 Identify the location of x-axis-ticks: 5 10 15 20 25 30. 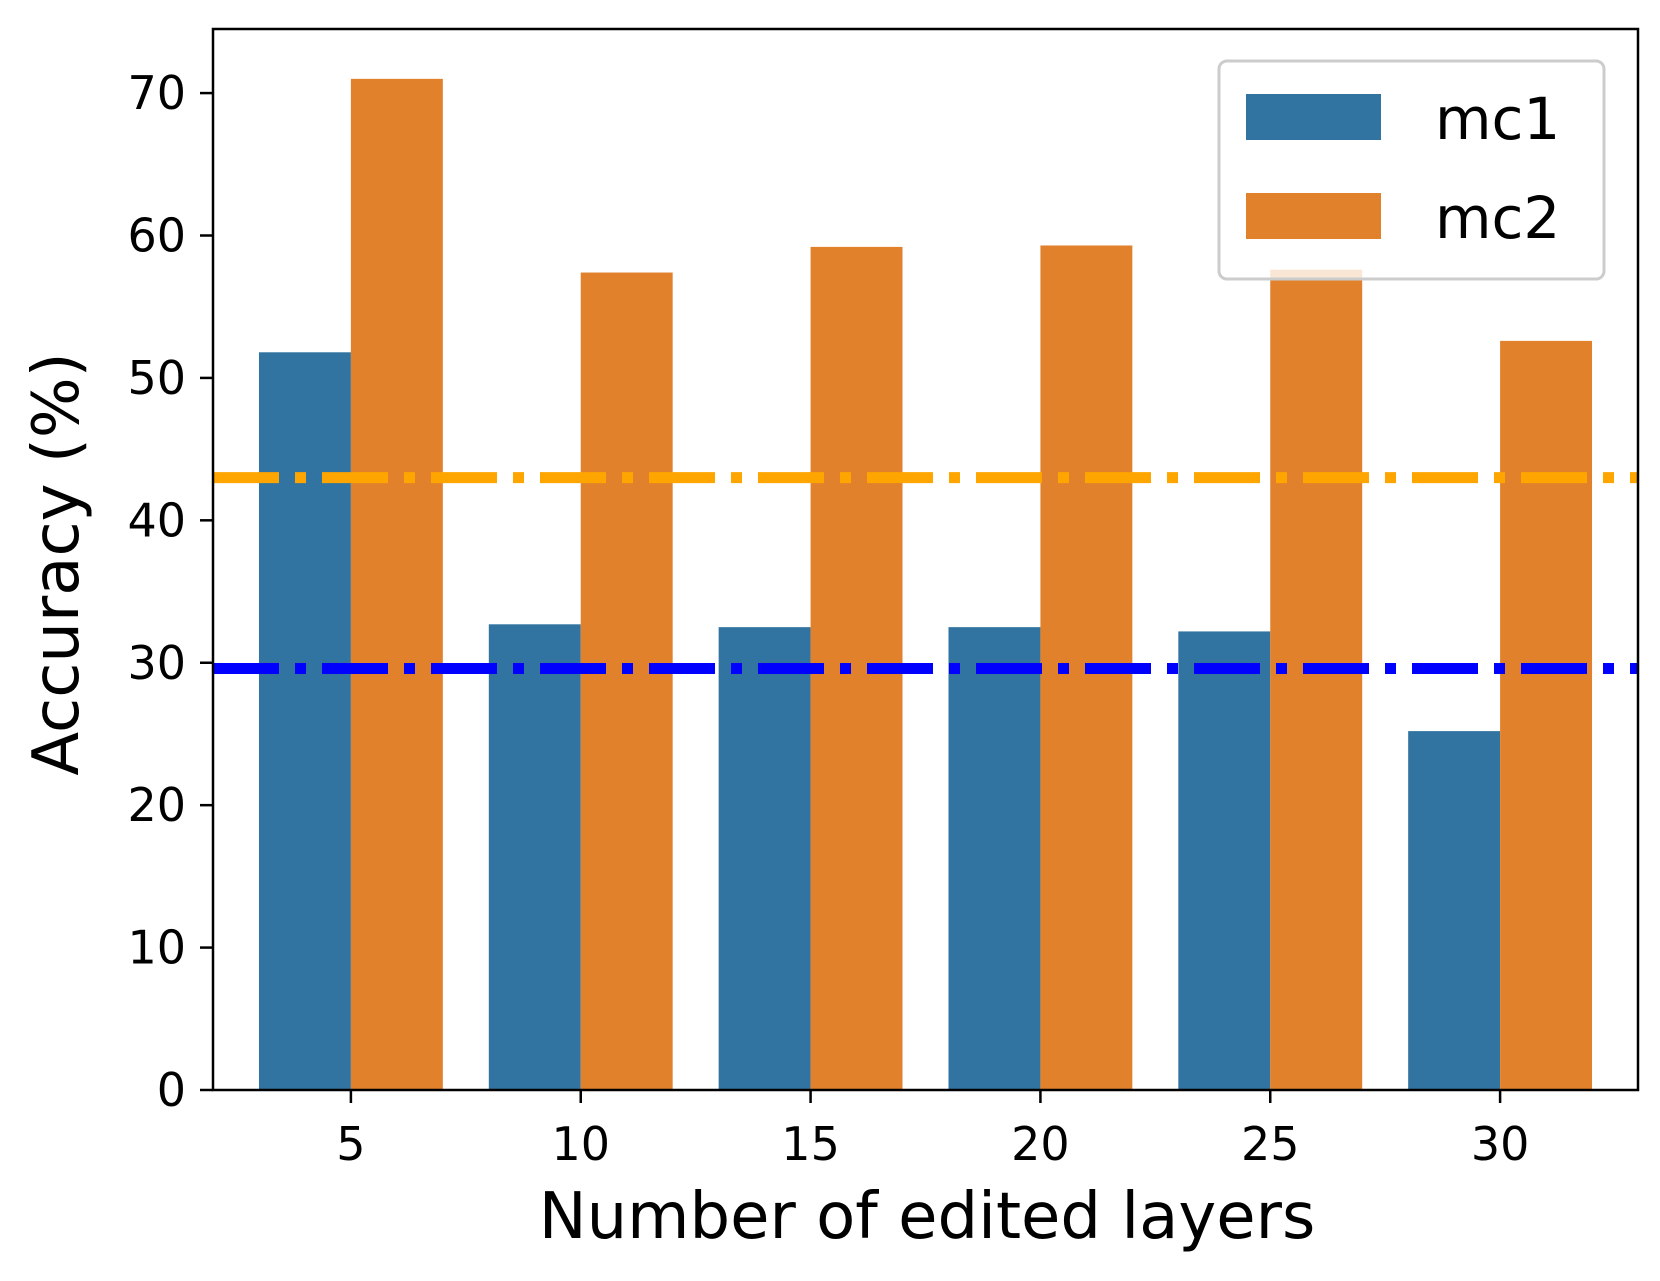
(932, 1130).